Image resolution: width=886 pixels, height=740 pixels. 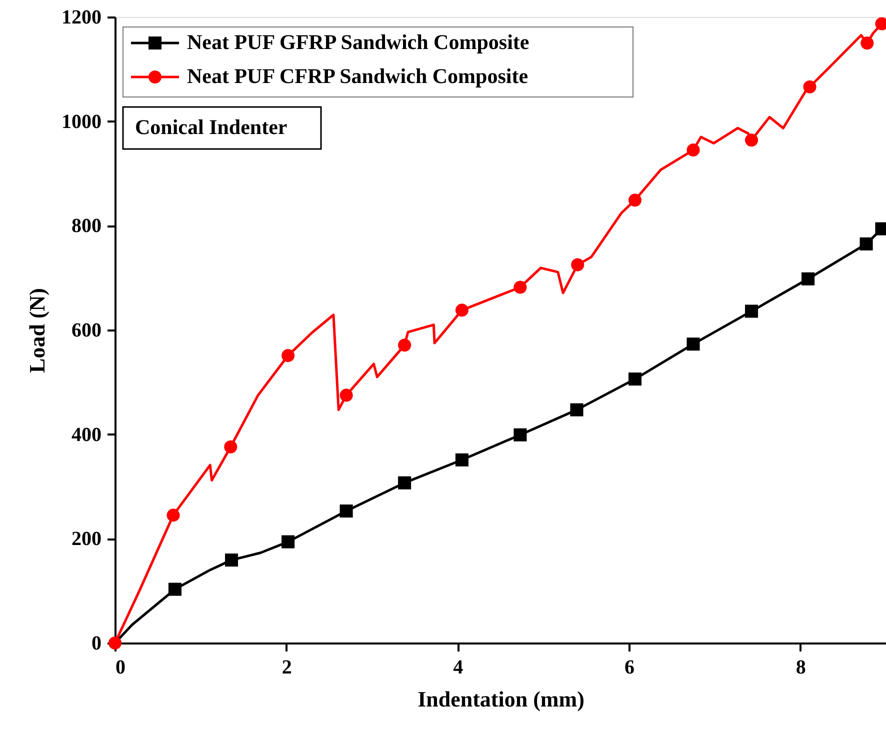 What do you see at coordinates (801, 667) in the screenshot?
I see `x-tick-label: 8` at bounding box center [801, 667].